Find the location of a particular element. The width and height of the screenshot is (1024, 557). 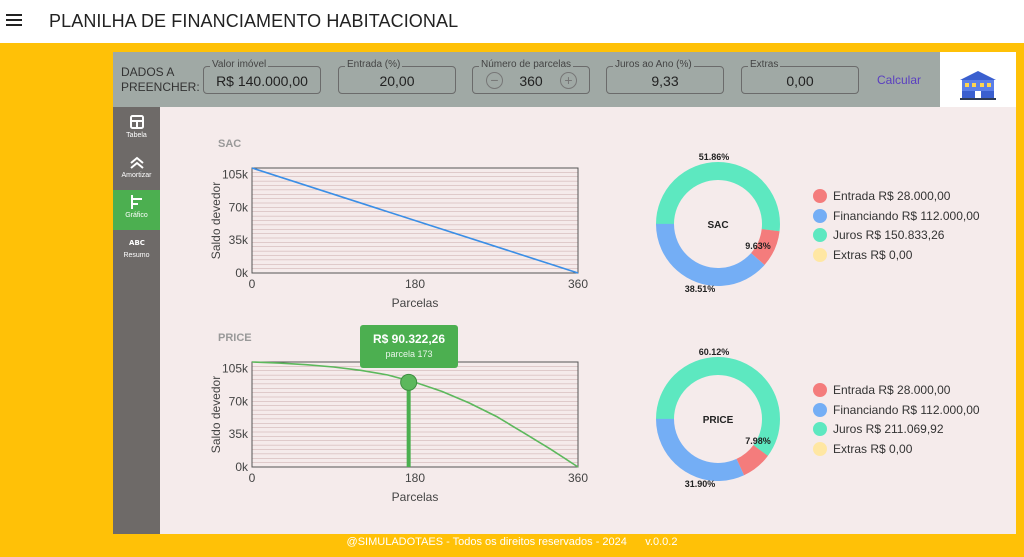

sidebar-item-amortizar: Amortizar is located at coordinates (136, 170).